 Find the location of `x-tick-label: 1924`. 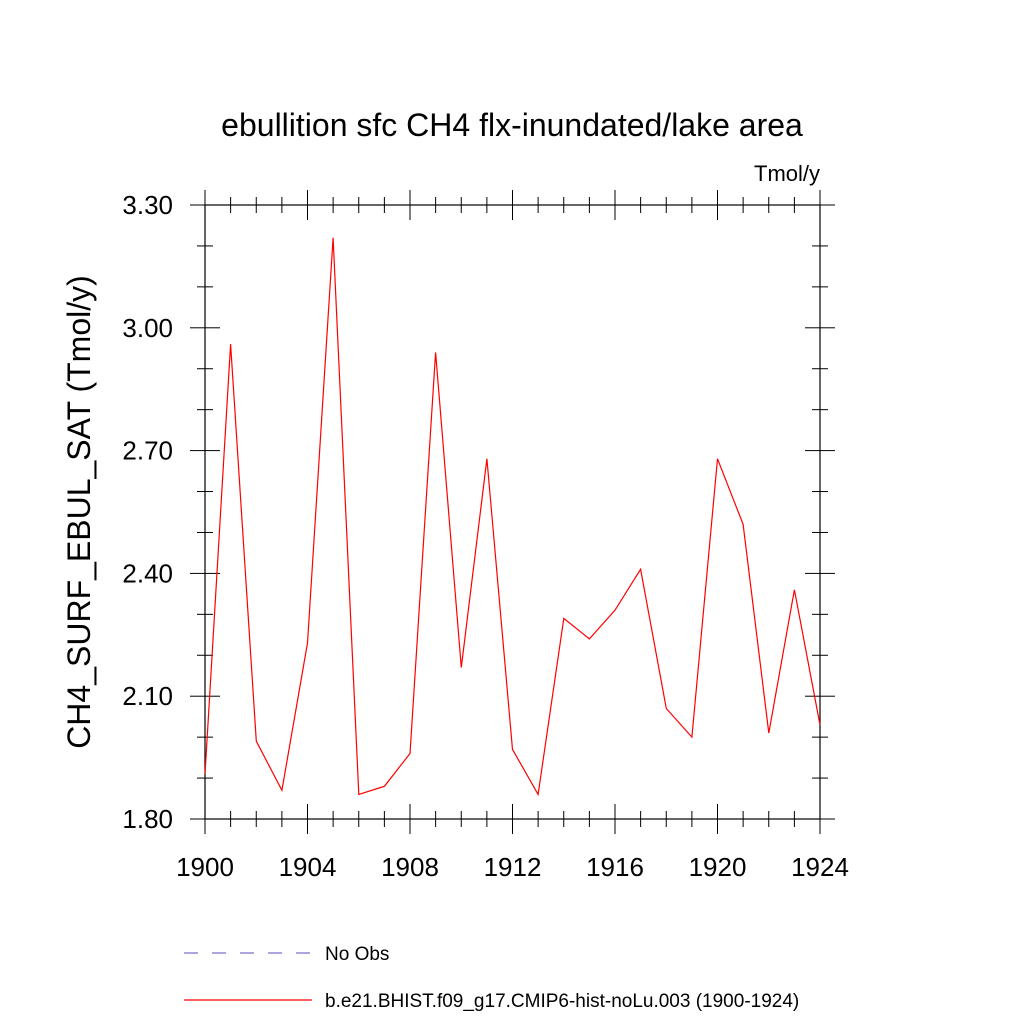

x-tick-label: 1924 is located at coordinates (820, 867).